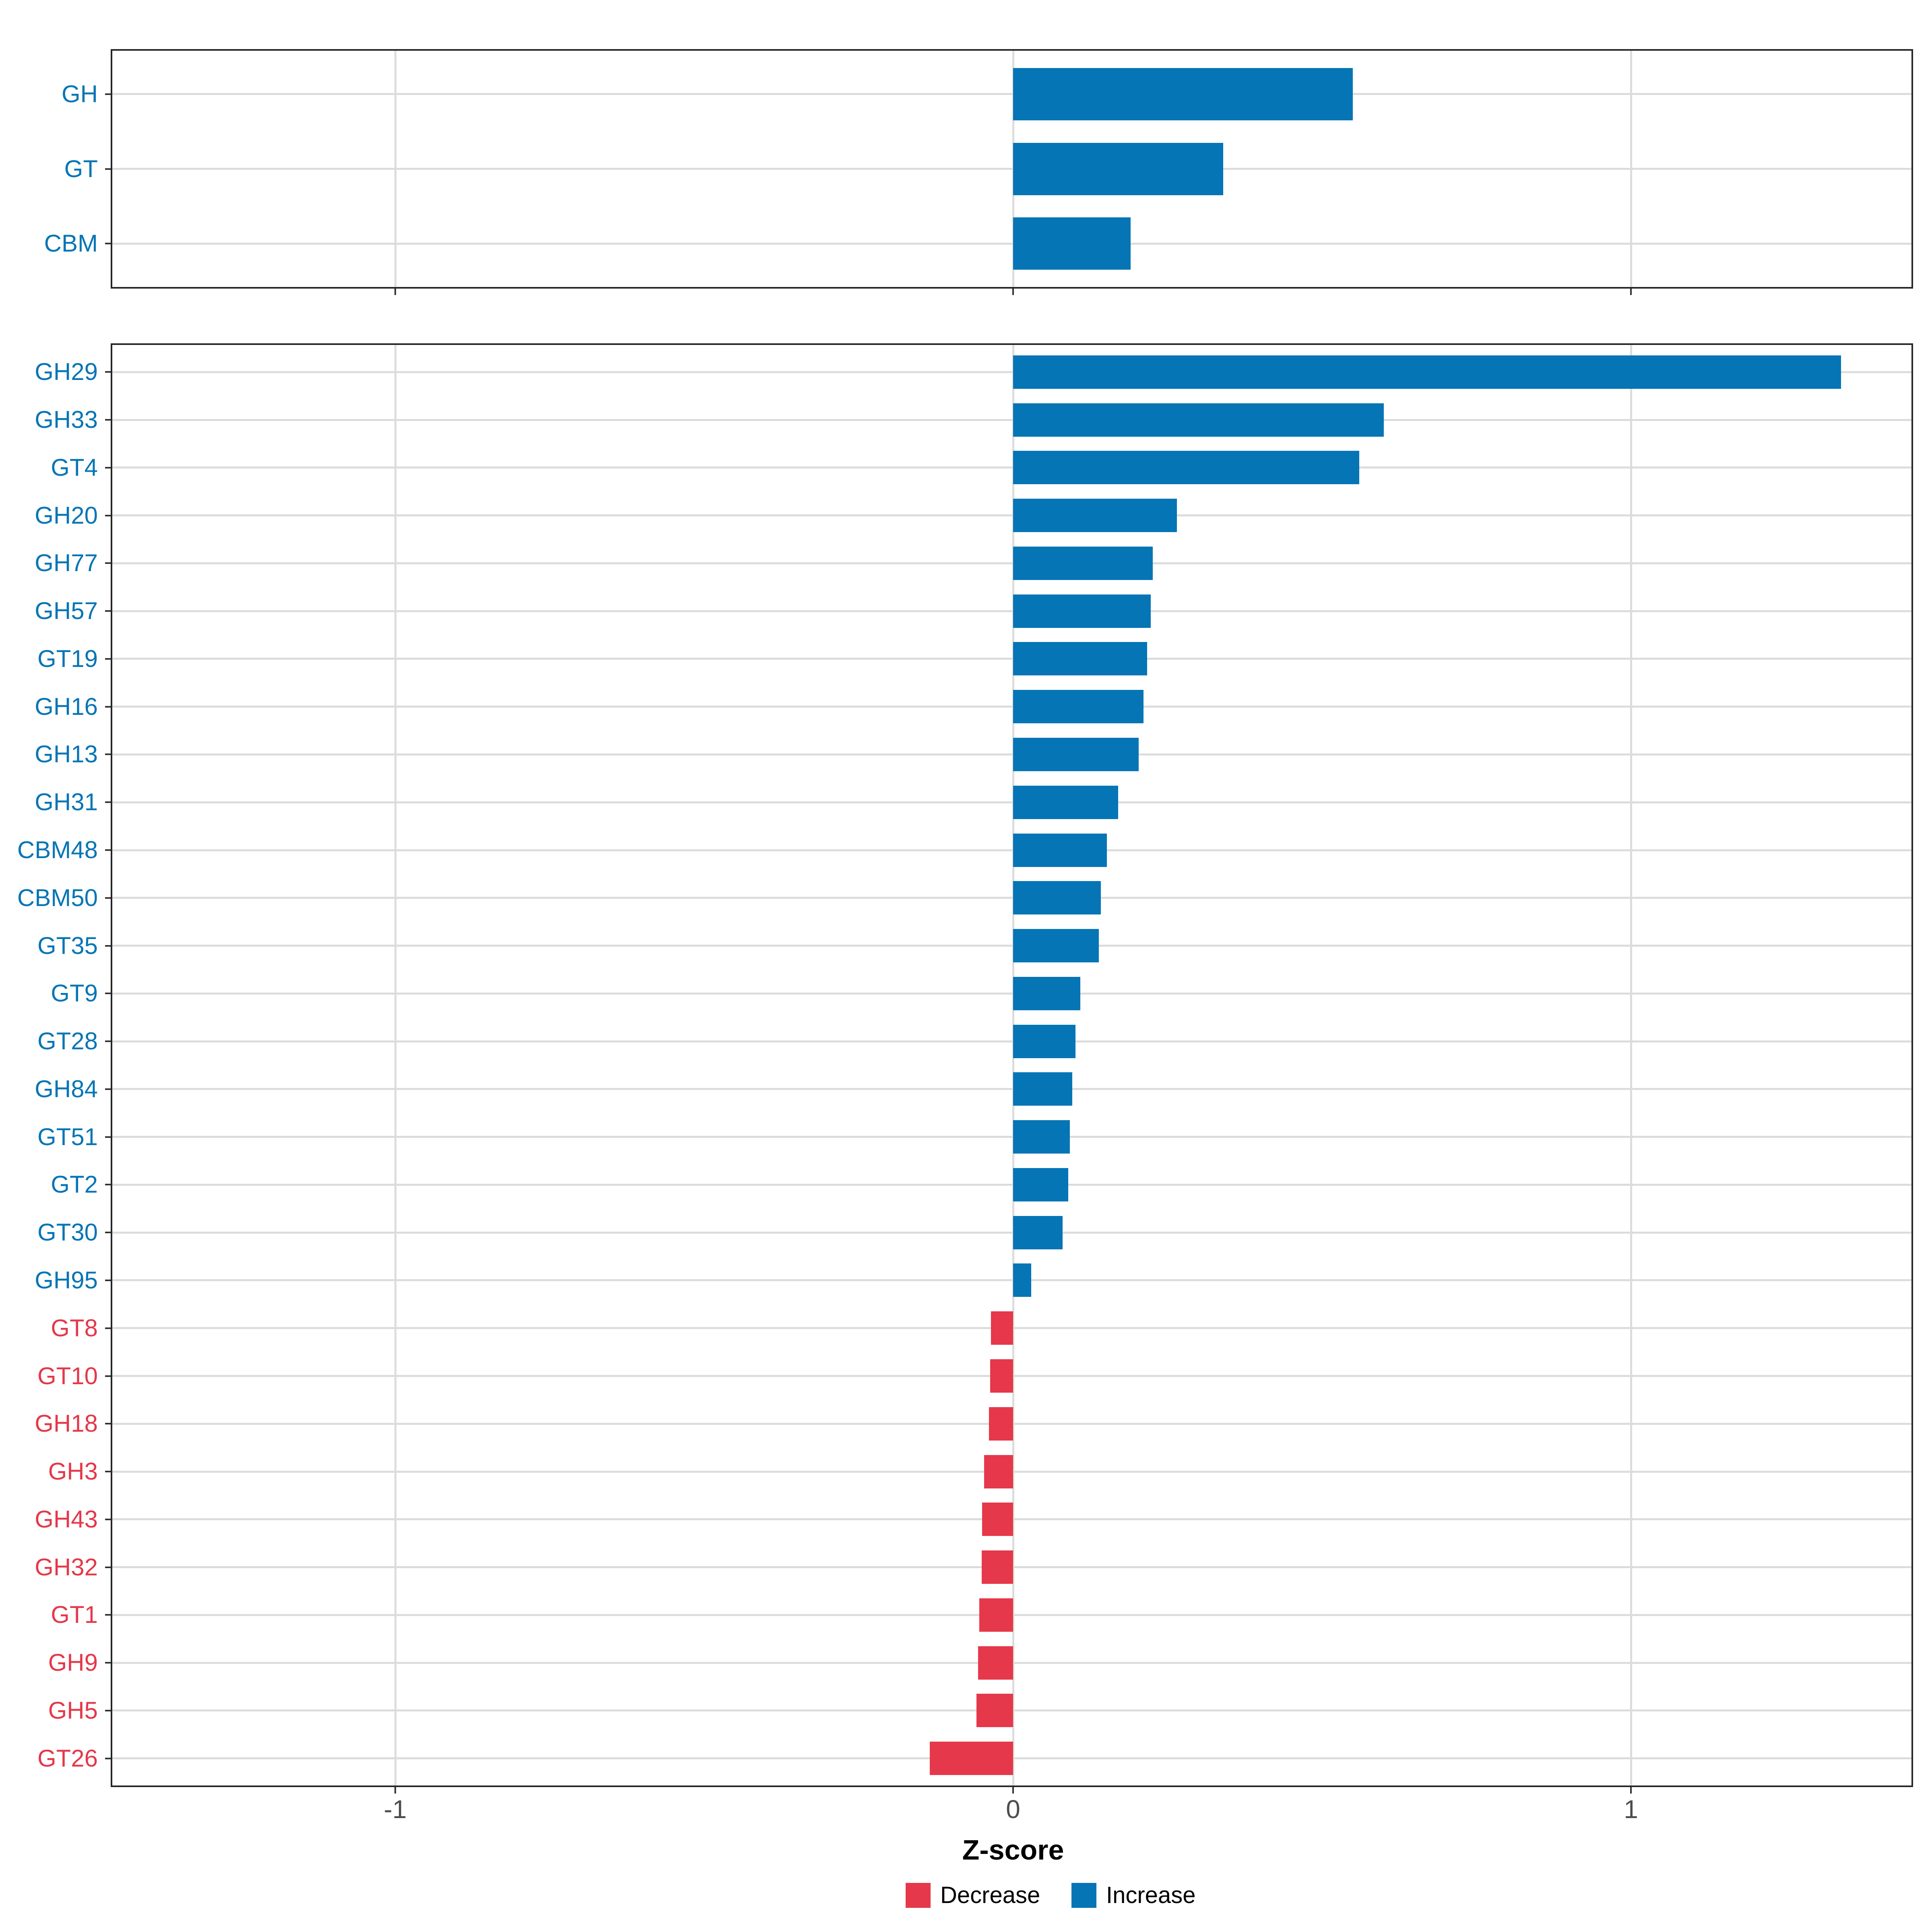 The width and height of the screenshot is (1932, 1932). What do you see at coordinates (1095, 516) in the screenshot?
I see `bar-GH20` at bounding box center [1095, 516].